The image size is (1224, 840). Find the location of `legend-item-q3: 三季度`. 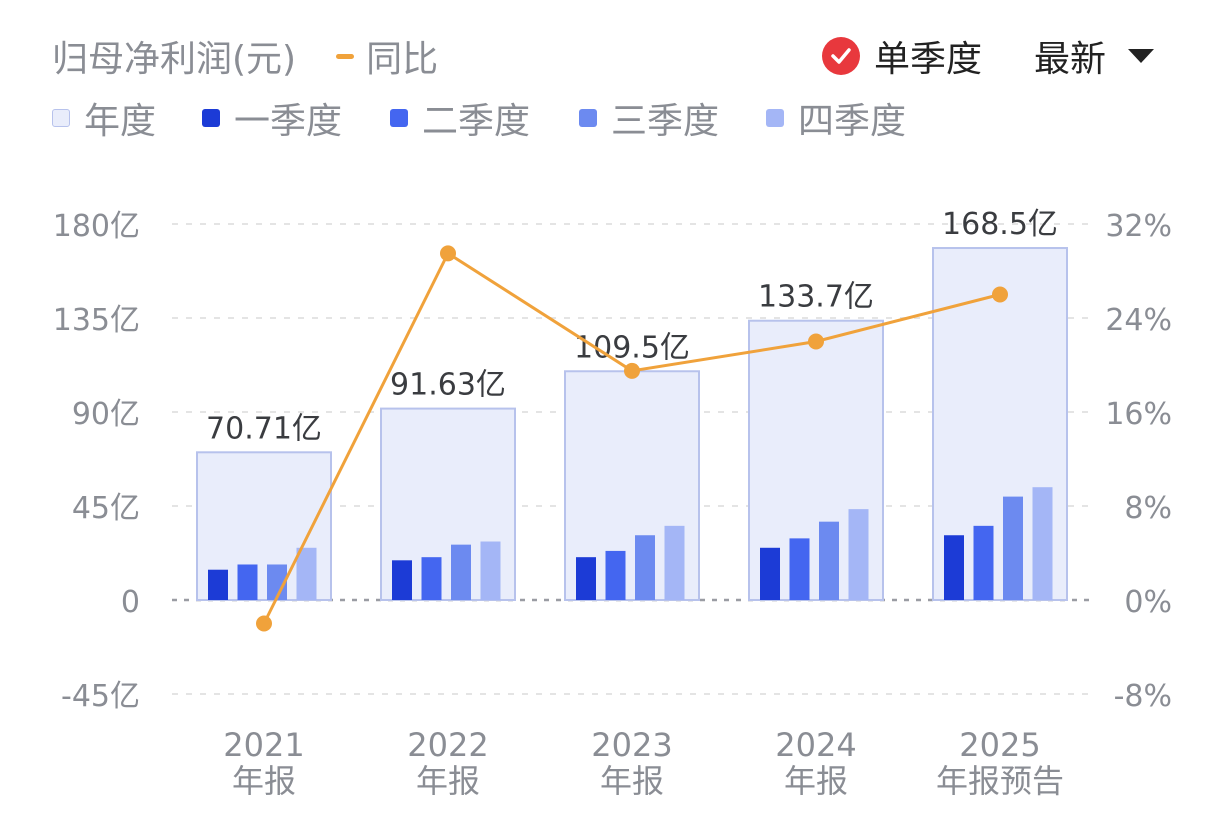

legend-item-q3: 三季度 is located at coordinates (649, 118).